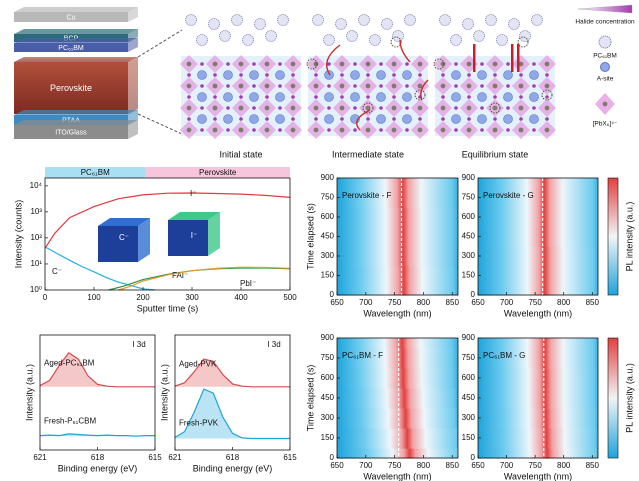 The width and height of the screenshot is (639, 481). What do you see at coordinates (98, 468) in the screenshot?
I see `x-axis-label: Binding energy (eV)` at bounding box center [98, 468].